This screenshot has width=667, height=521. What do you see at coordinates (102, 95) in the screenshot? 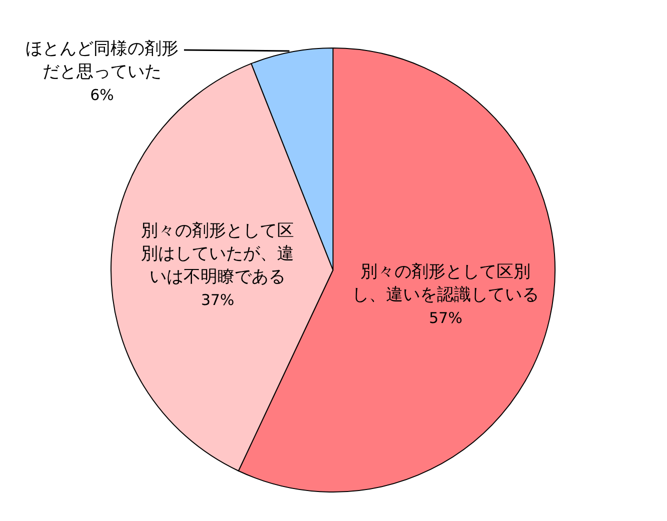
I see `data-label: 6%` at bounding box center [102, 95].